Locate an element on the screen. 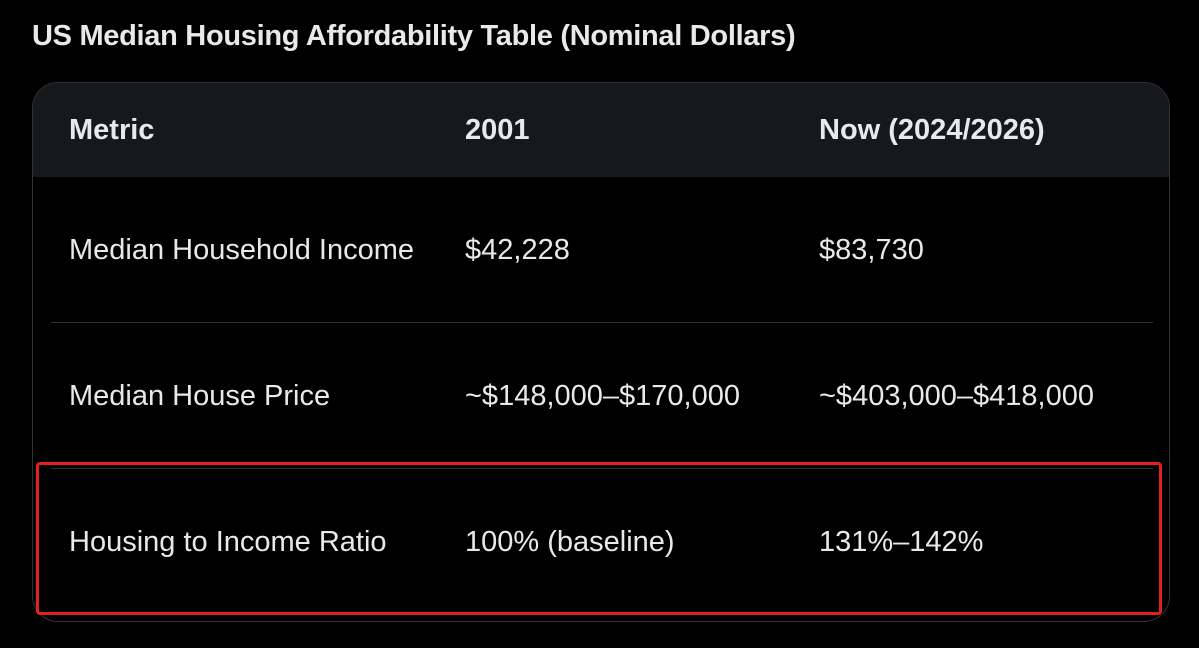 The height and width of the screenshot is (648, 1199). header-cell: Metric is located at coordinates (249, 130).